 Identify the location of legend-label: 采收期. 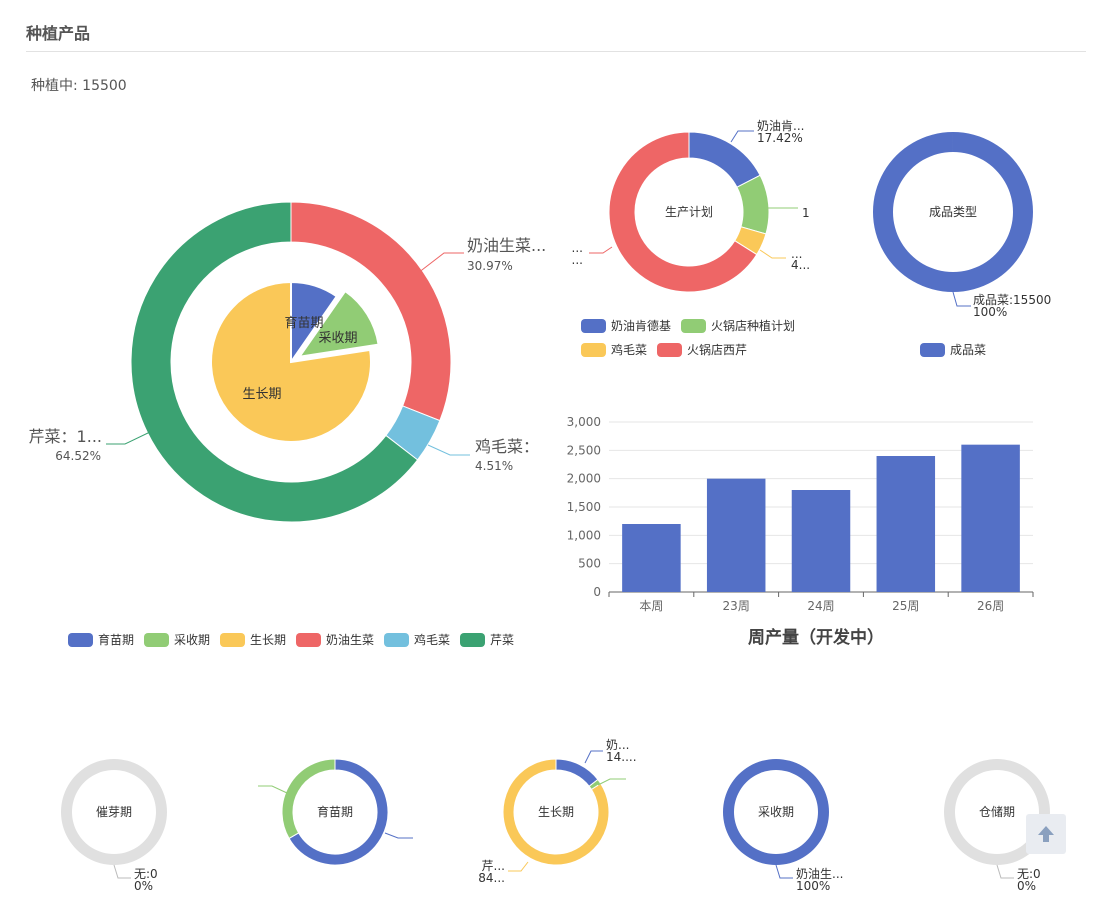
(192, 640).